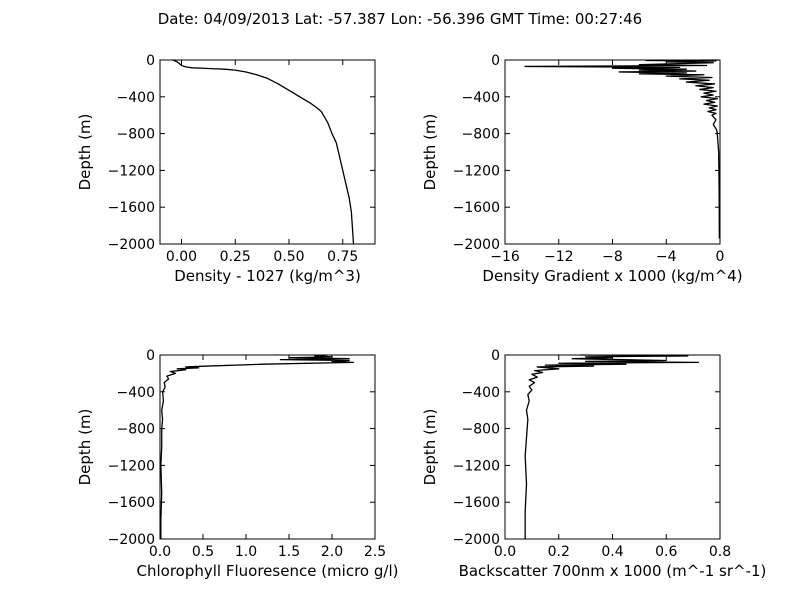 Image resolution: width=800 pixels, height=600 pixels. I want to click on x-tick-label: 0.25, so click(235, 257).